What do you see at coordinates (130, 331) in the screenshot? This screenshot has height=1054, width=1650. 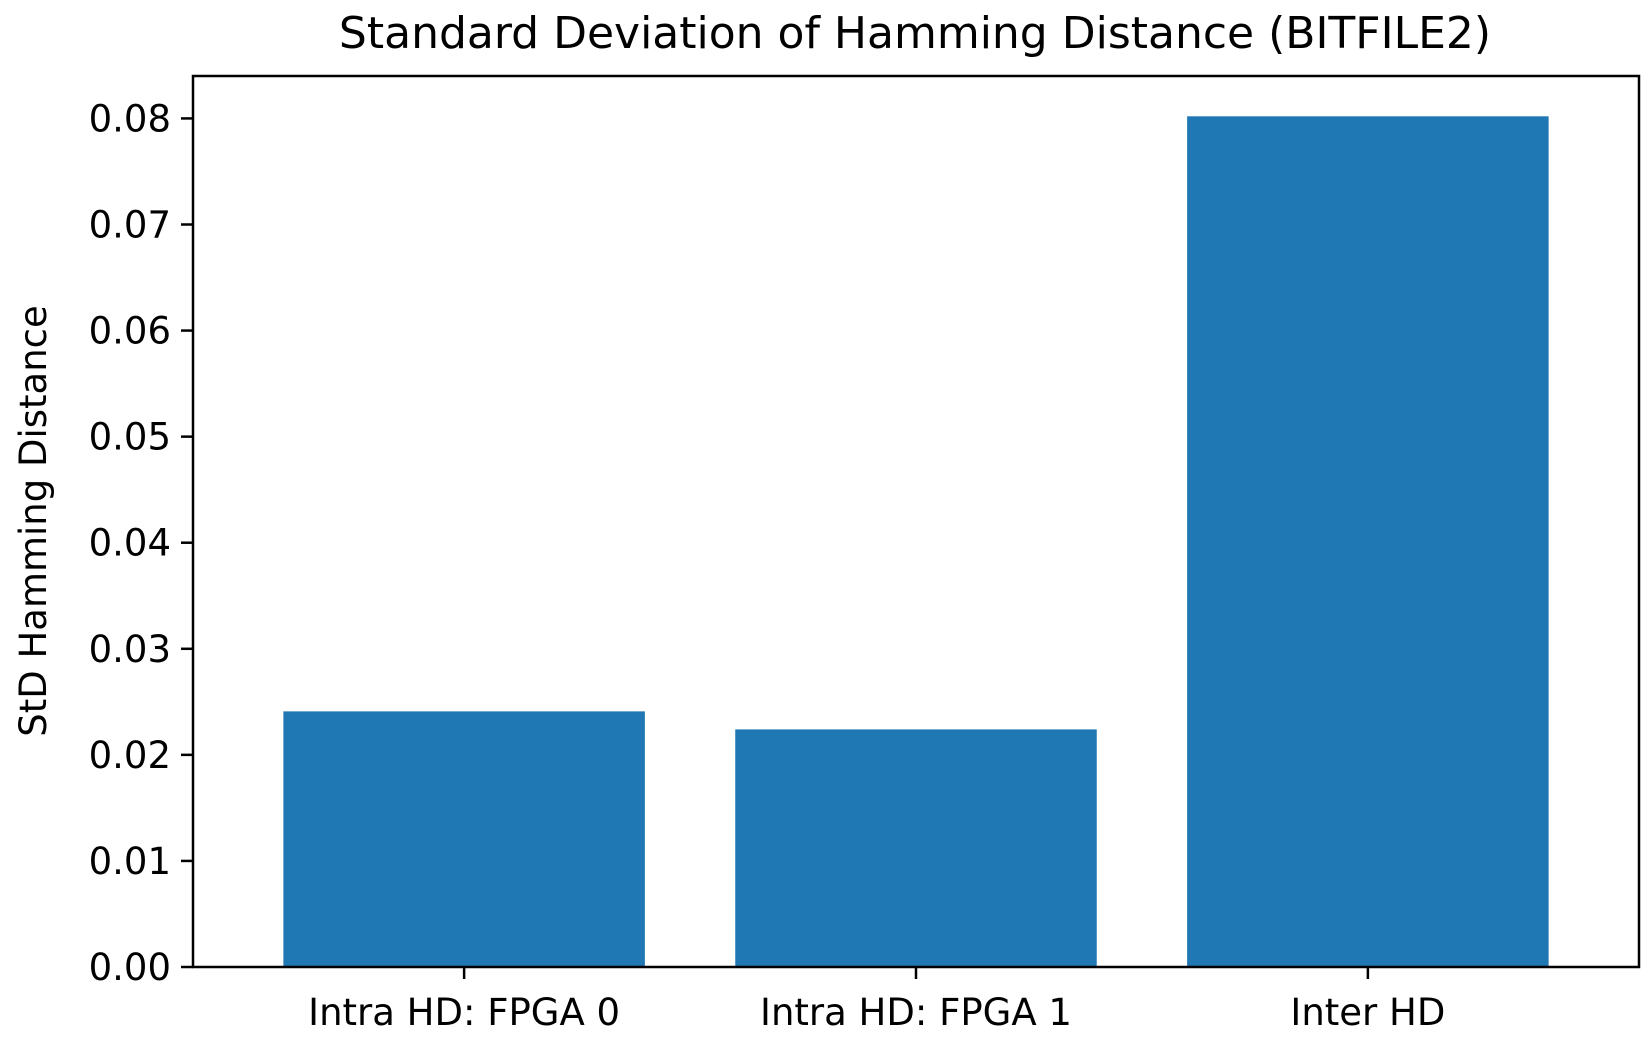 I see `y-tick-label-6: 0.06` at bounding box center [130, 331].